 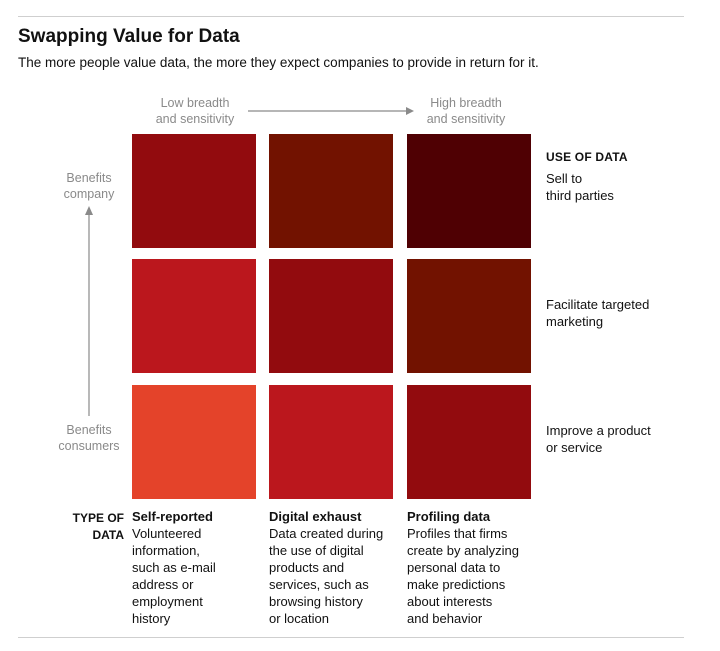 I want to click on bottom-rule, so click(x=351, y=637).